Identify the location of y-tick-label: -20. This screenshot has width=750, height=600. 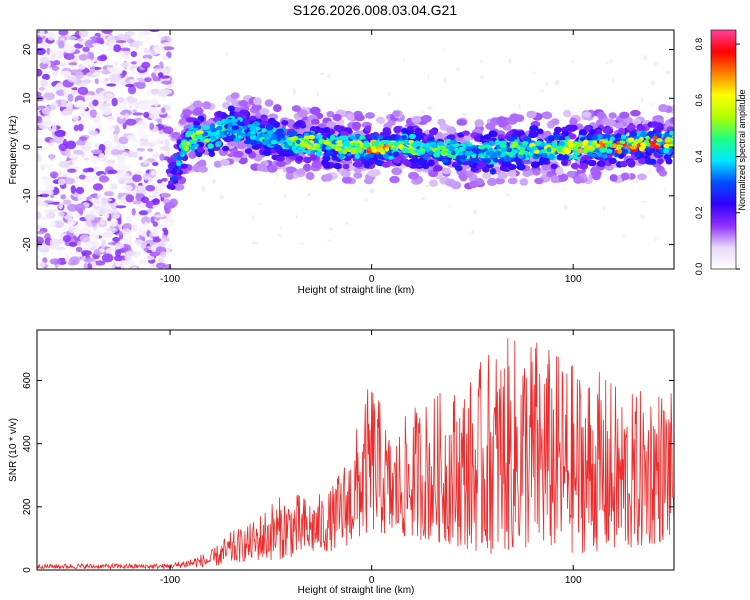
(27, 244).